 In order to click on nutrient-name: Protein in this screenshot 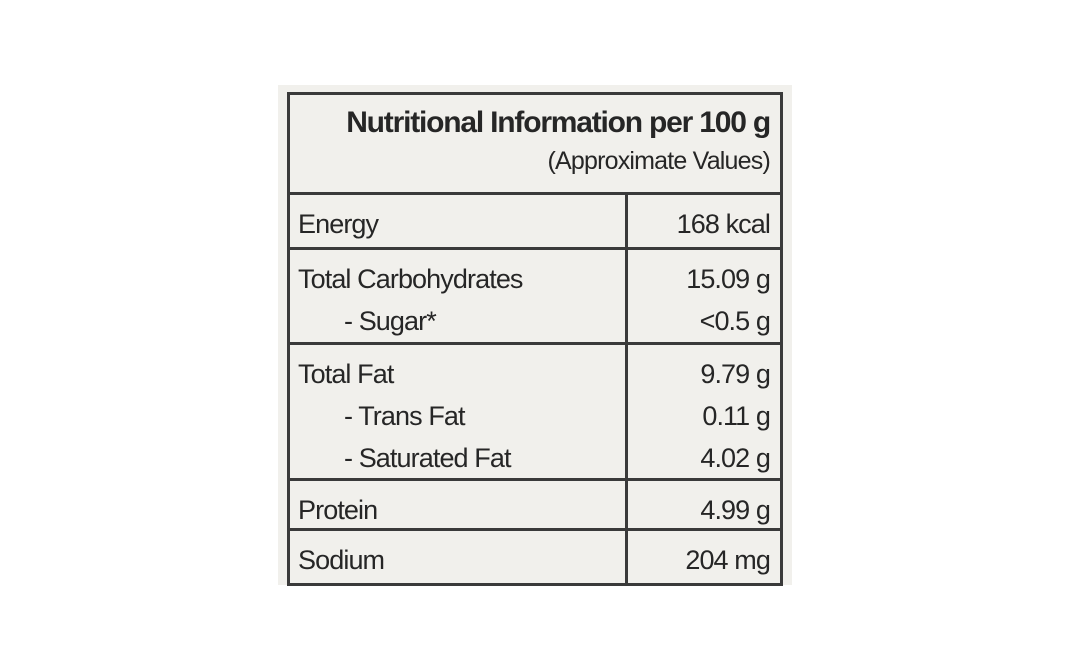, I will do `click(338, 510)`.